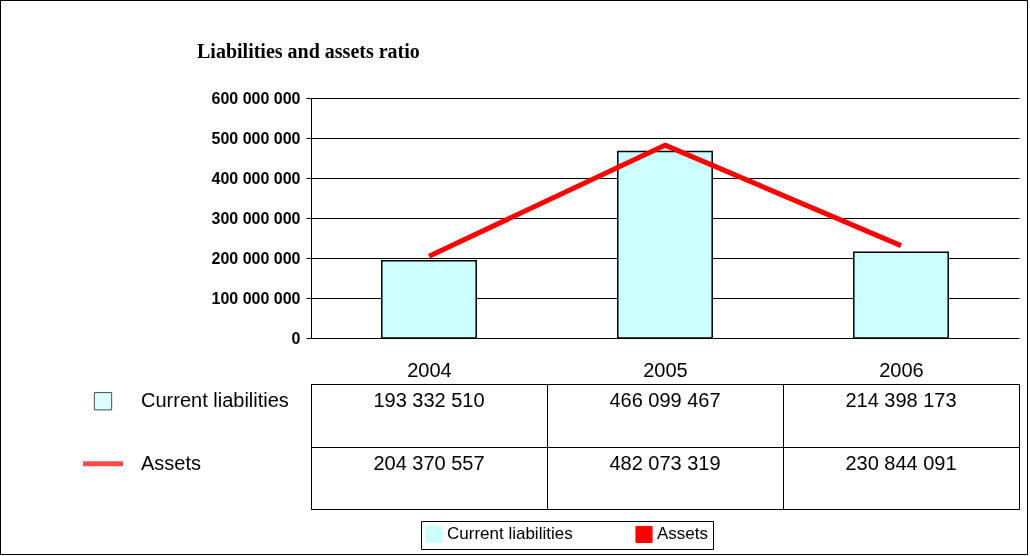 The height and width of the screenshot is (556, 1030). Describe the element at coordinates (256, 218) in the screenshot. I see `y-tick-label: 300 000 000` at that location.